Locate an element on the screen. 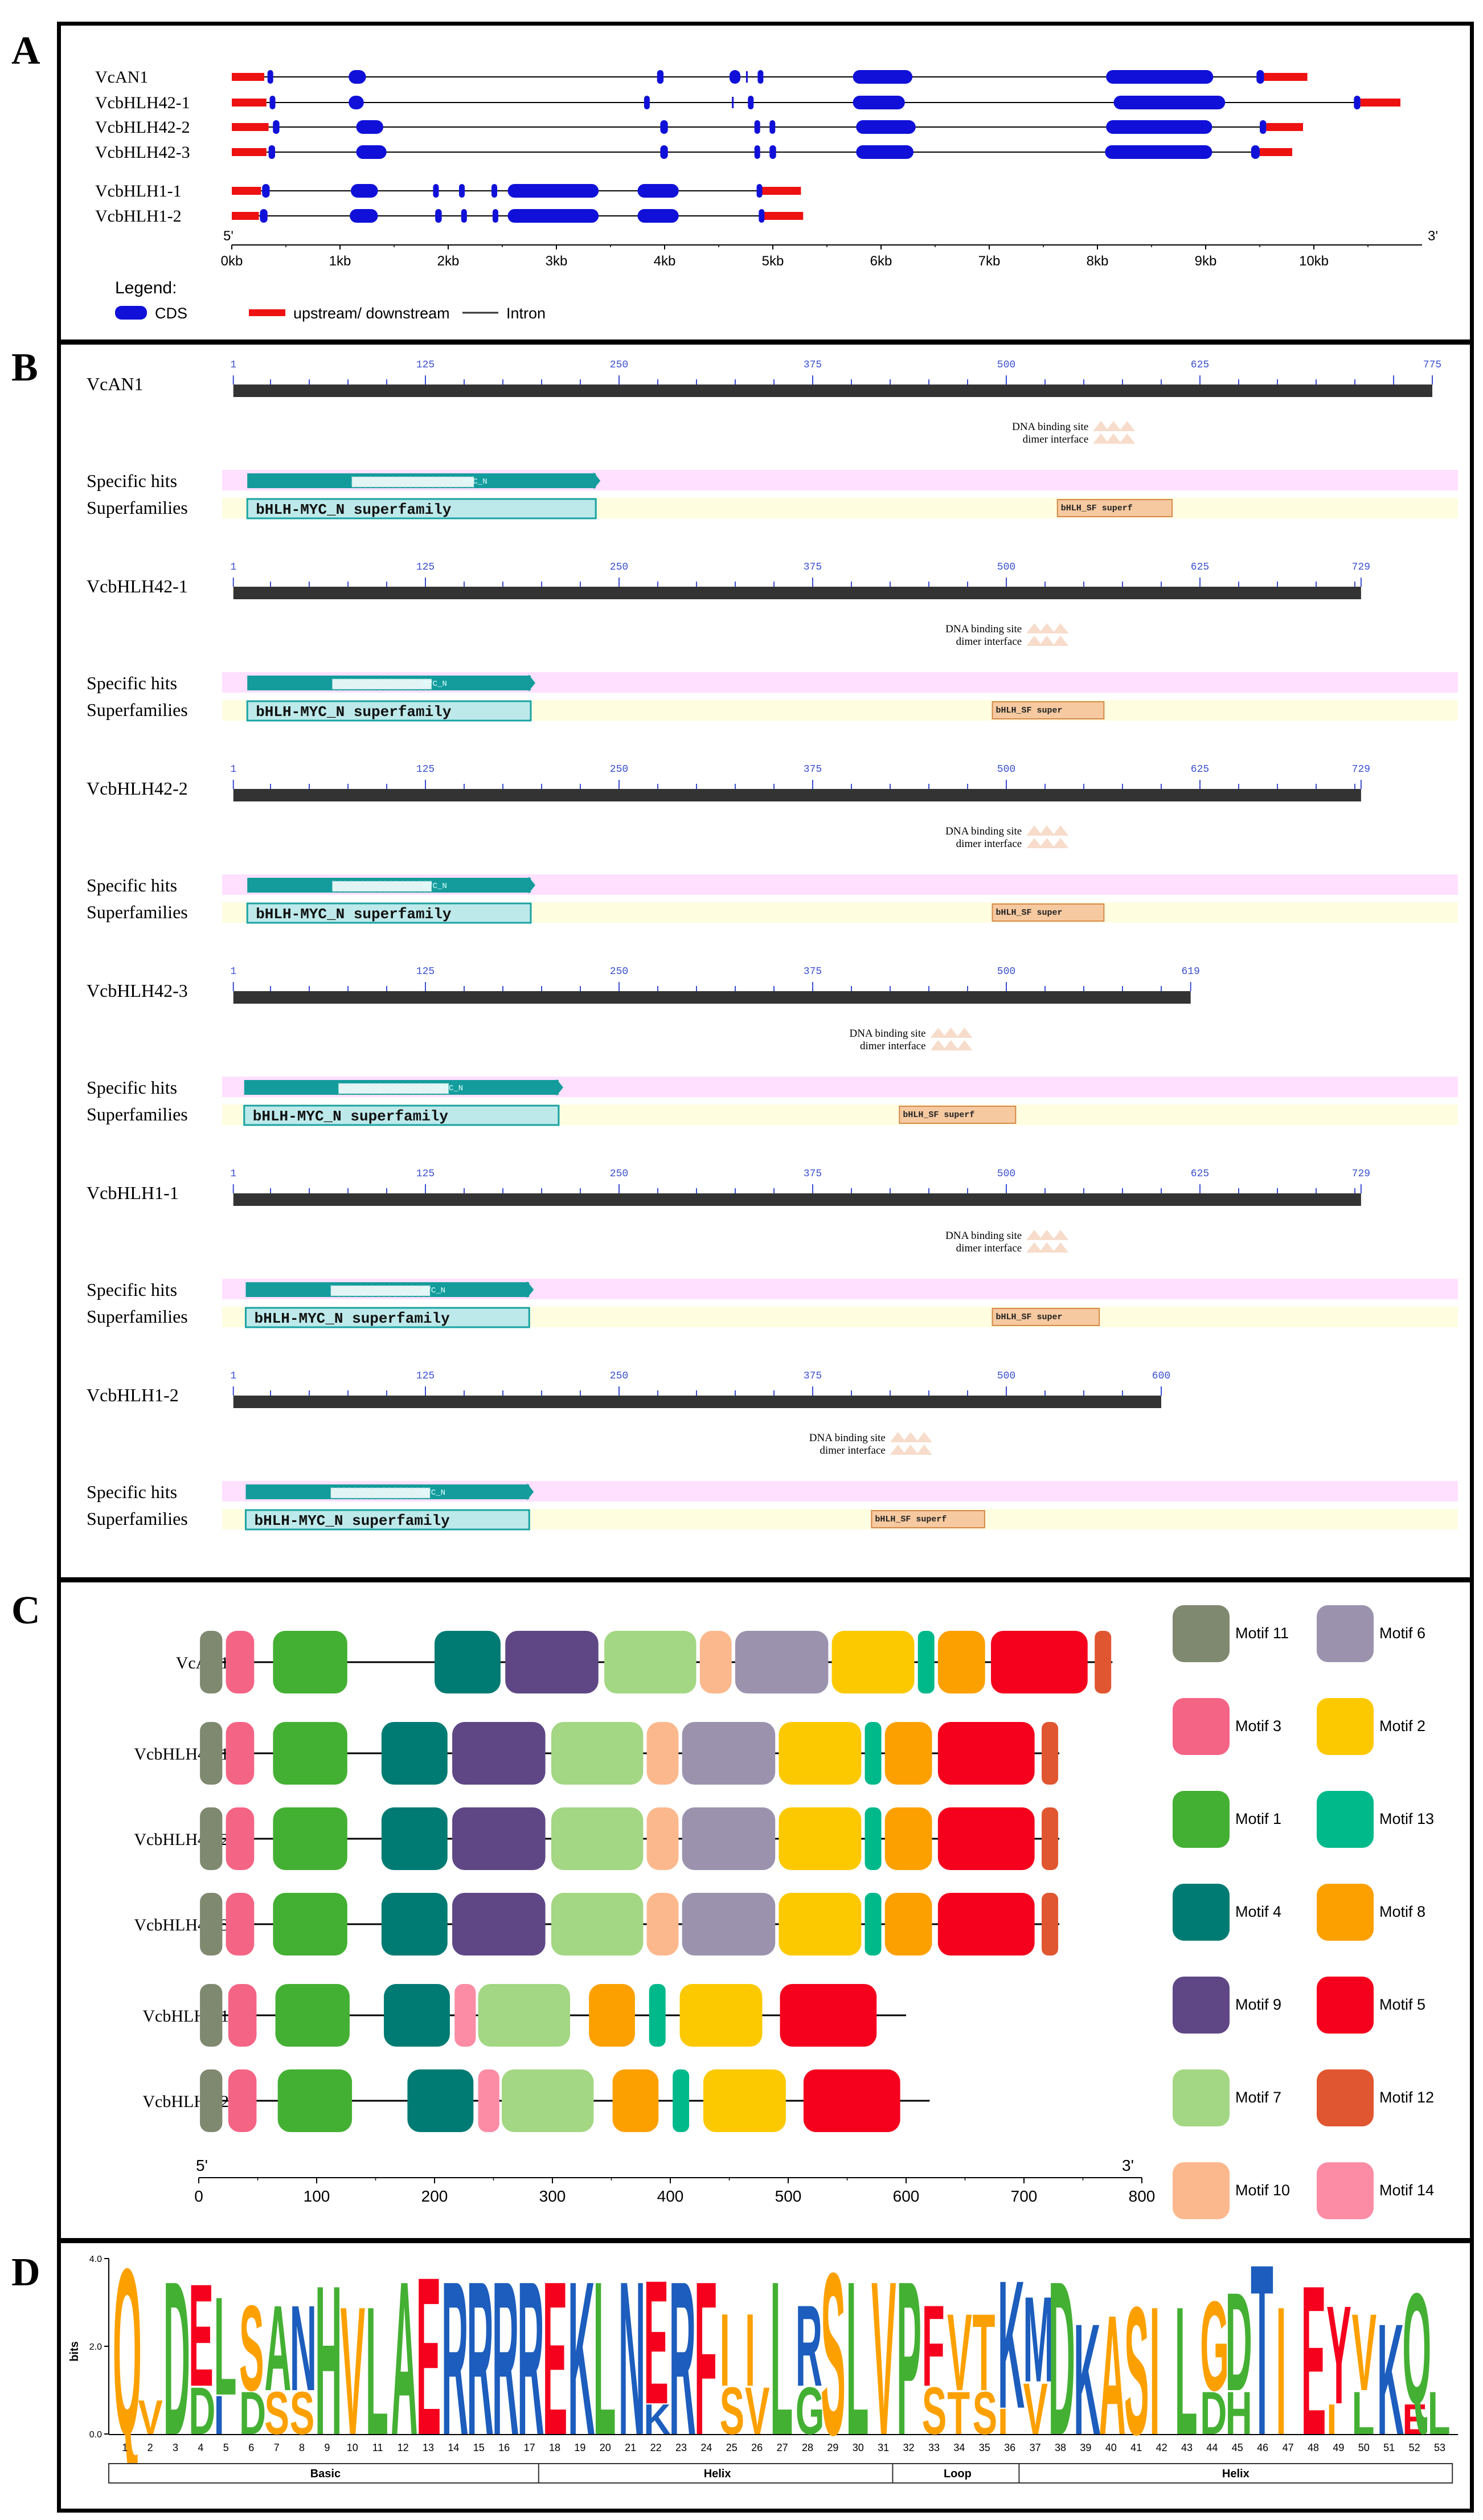 The height and width of the screenshot is (2520, 1483). protein-name: VcbHLH42-2 is located at coordinates (137, 788).